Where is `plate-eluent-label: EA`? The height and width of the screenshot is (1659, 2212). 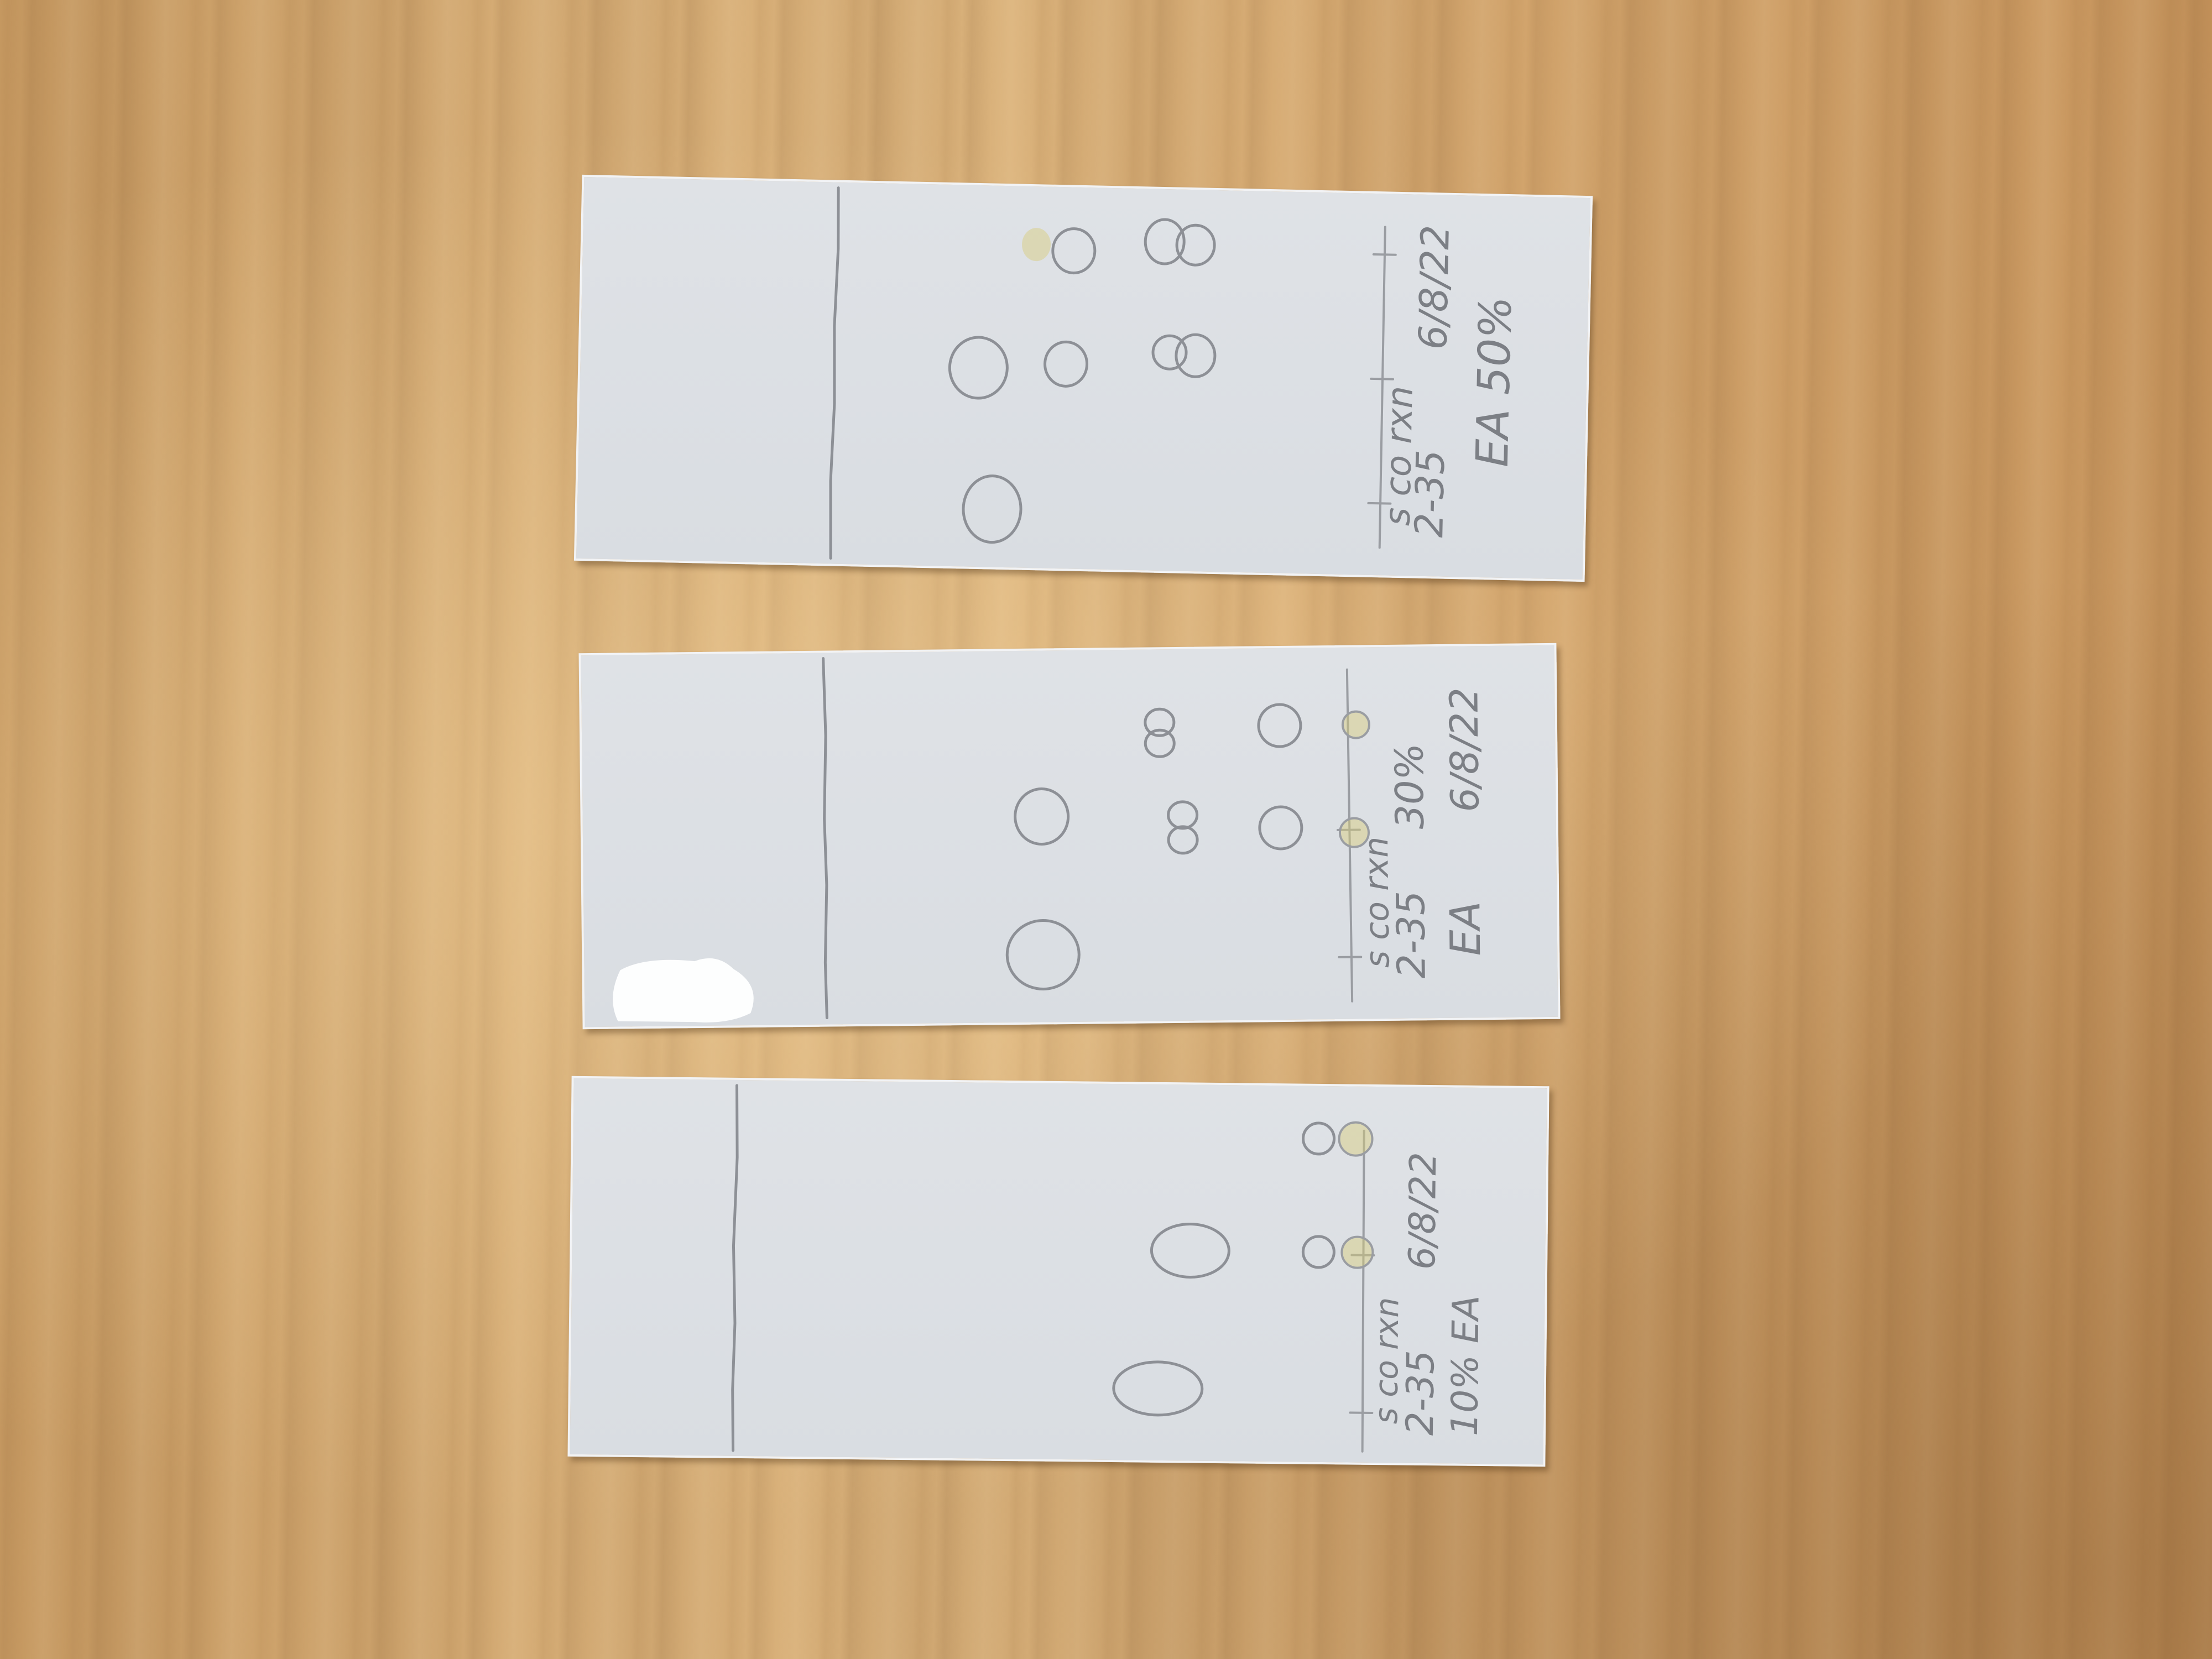 plate-eluent-label: EA is located at coordinates (1466, 928).